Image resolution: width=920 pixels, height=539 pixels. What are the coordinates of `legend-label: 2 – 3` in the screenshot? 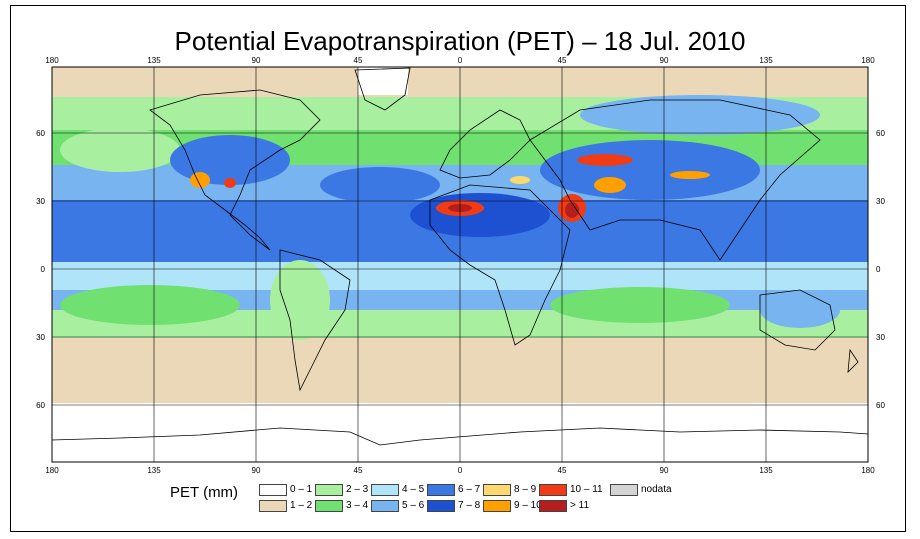 It's located at (357, 489).